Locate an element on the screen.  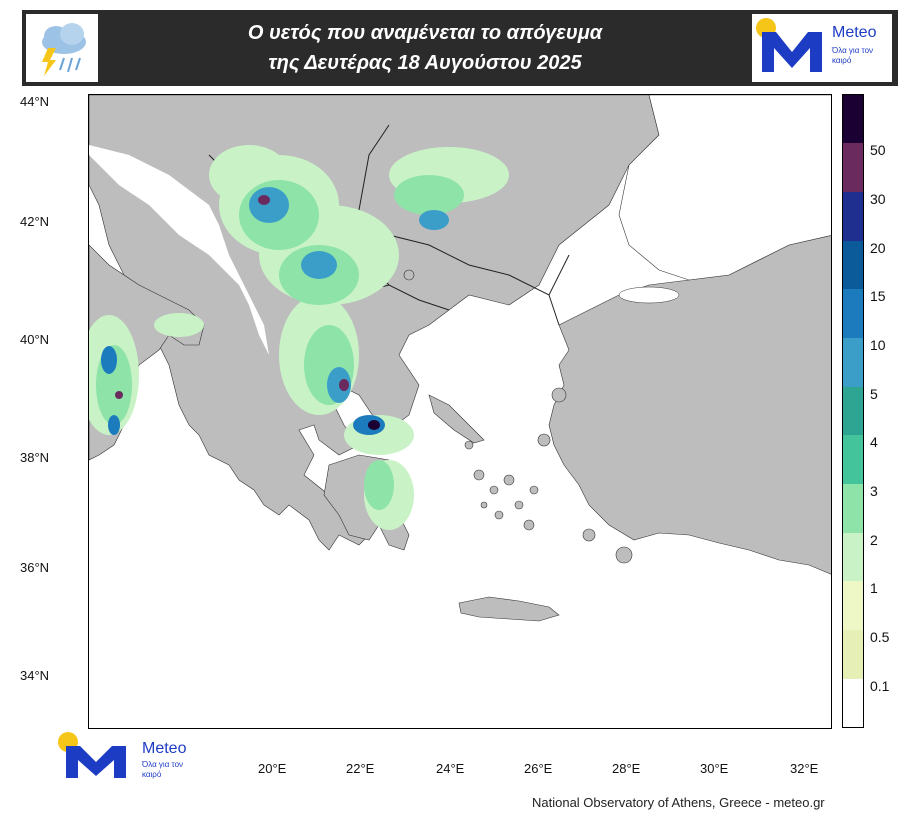
weather-icon-box is located at coordinates (62, 48).